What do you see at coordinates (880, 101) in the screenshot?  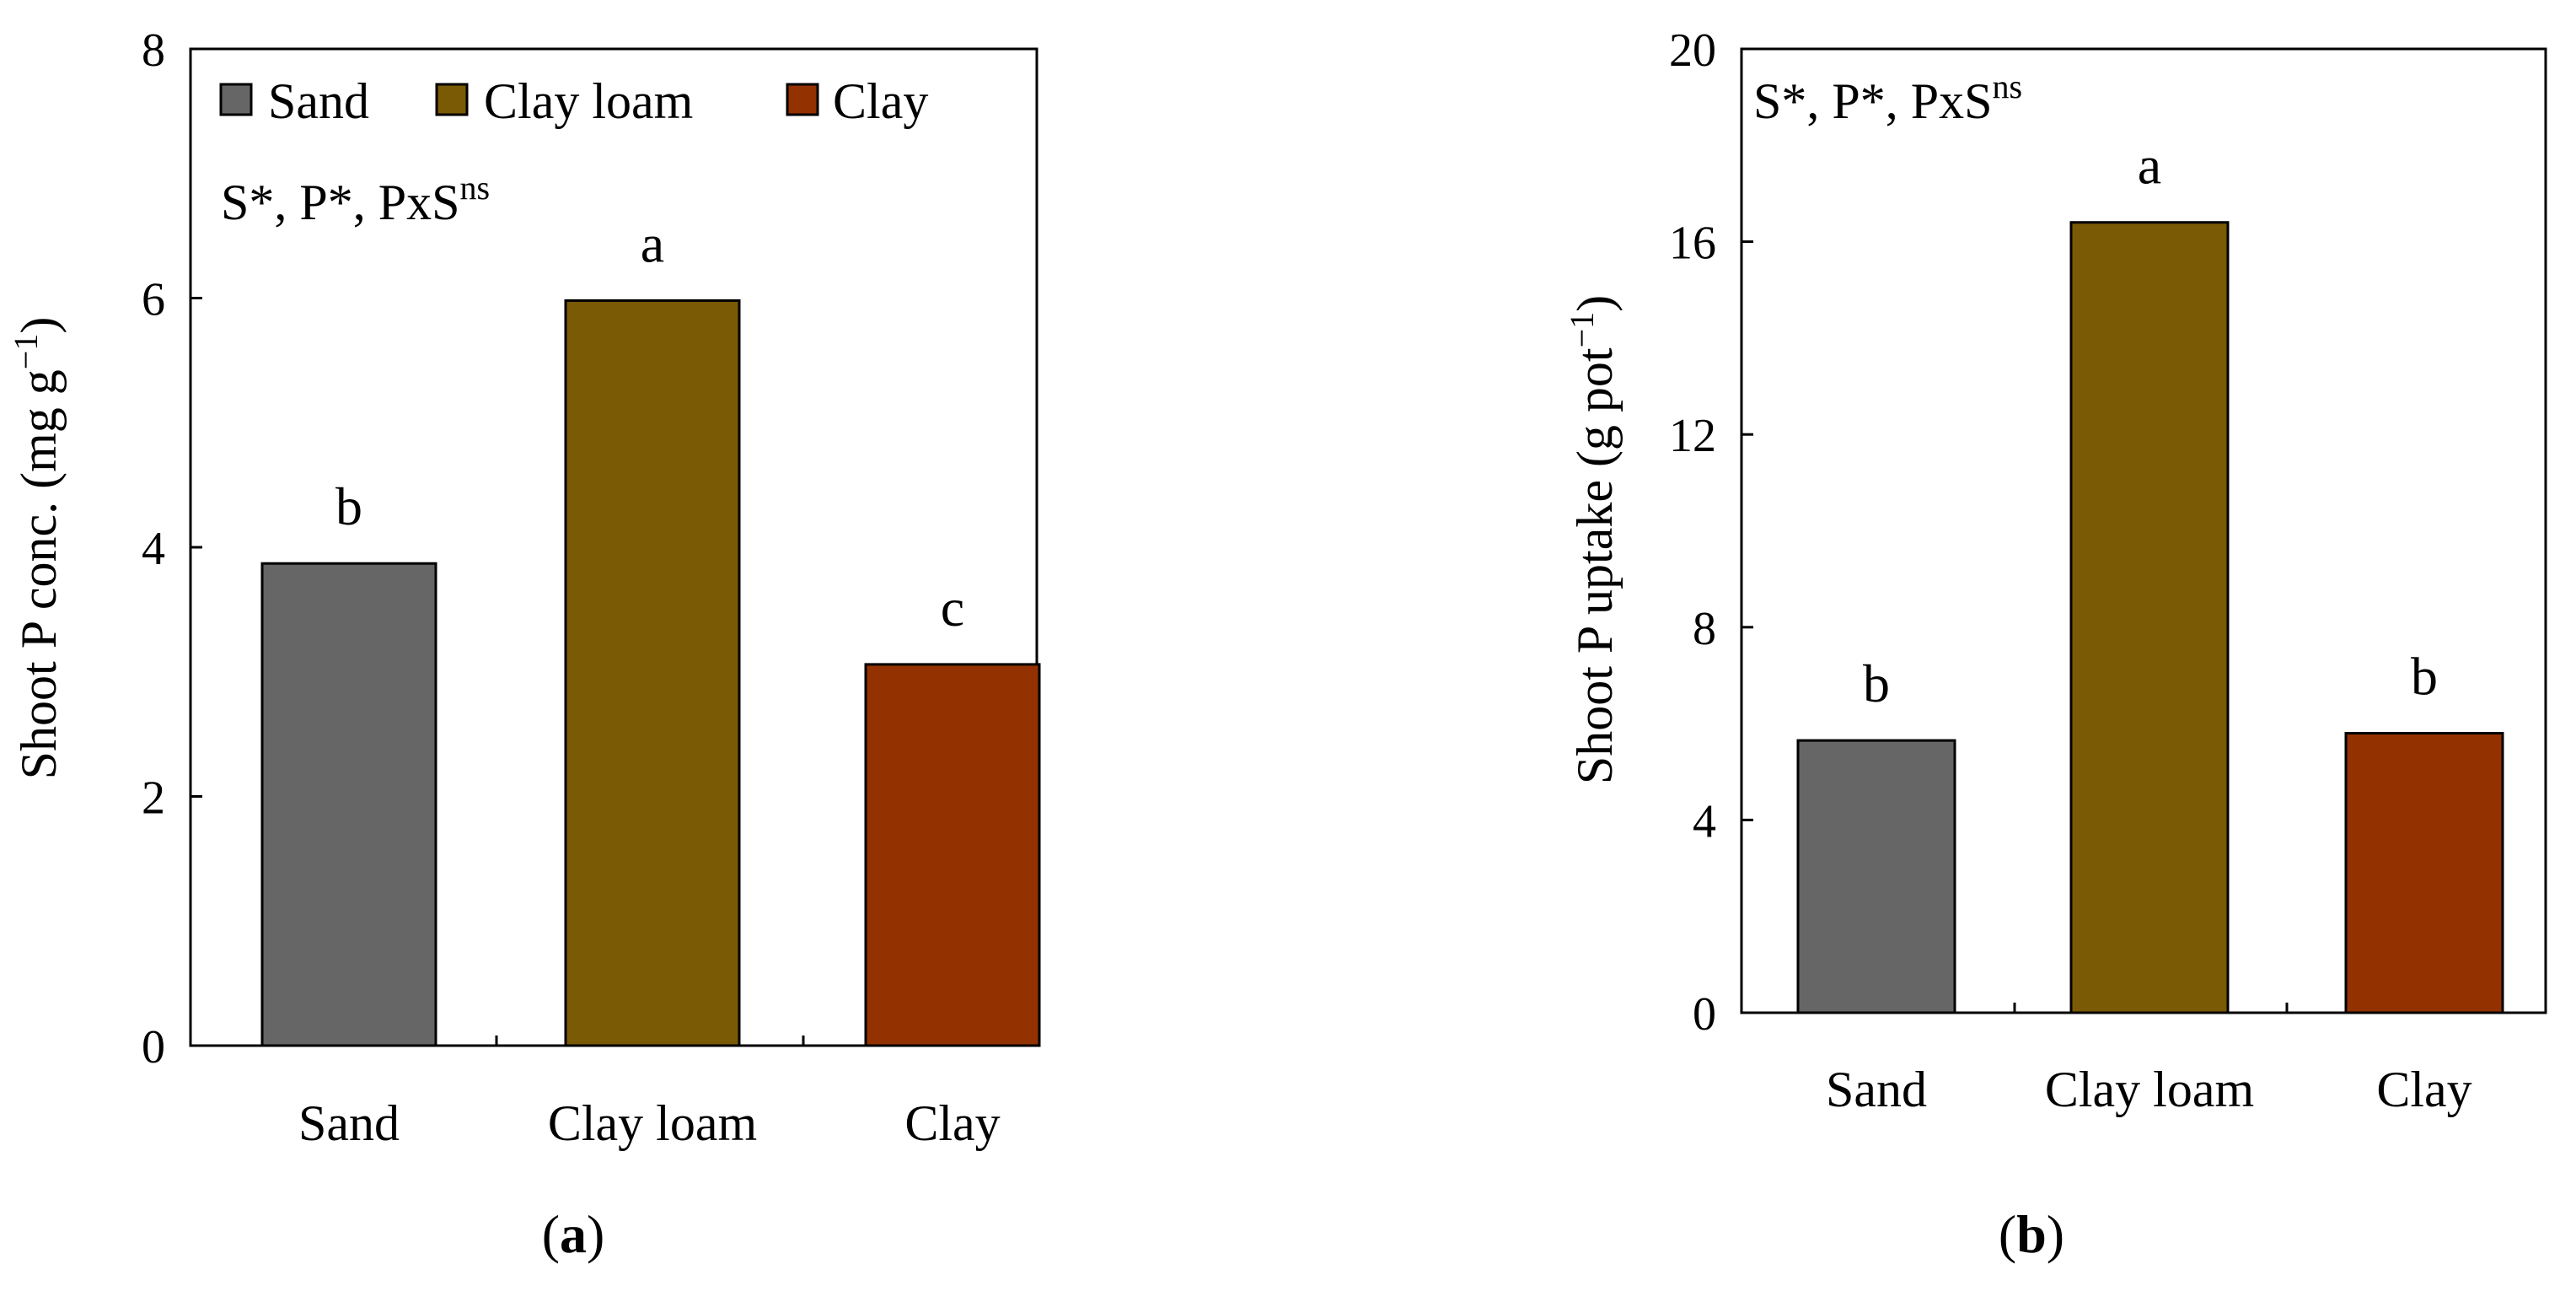 I see `legend-label-clay: Clay` at bounding box center [880, 101].